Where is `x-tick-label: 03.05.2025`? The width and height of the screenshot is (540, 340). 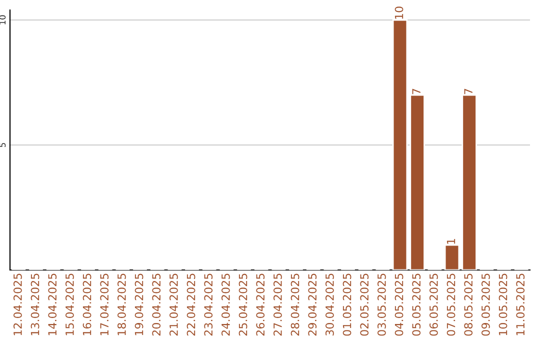
x-tick-label: 03.05.2025 is located at coordinates (381, 305).